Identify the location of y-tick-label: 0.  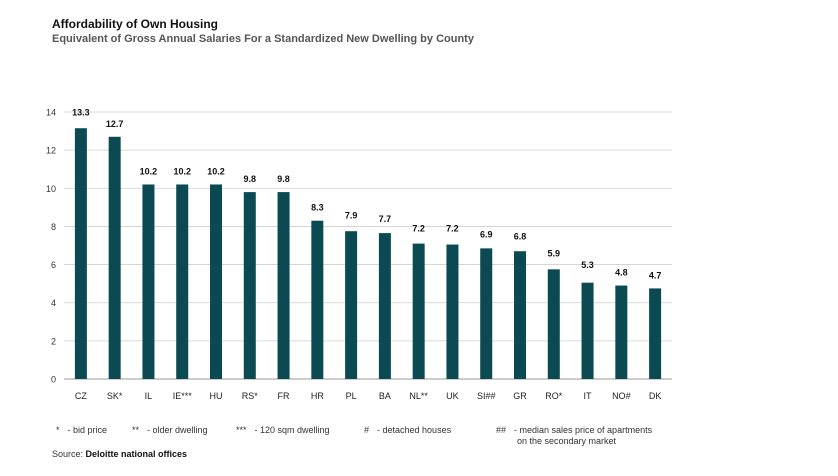
(53, 380).